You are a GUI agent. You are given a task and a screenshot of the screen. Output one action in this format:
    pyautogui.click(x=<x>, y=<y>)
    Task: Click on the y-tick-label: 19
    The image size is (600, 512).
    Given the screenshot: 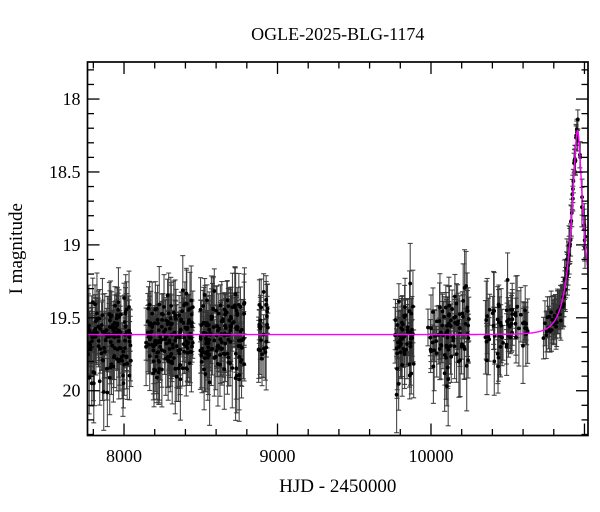 What is the action you would take?
    pyautogui.click(x=72, y=245)
    